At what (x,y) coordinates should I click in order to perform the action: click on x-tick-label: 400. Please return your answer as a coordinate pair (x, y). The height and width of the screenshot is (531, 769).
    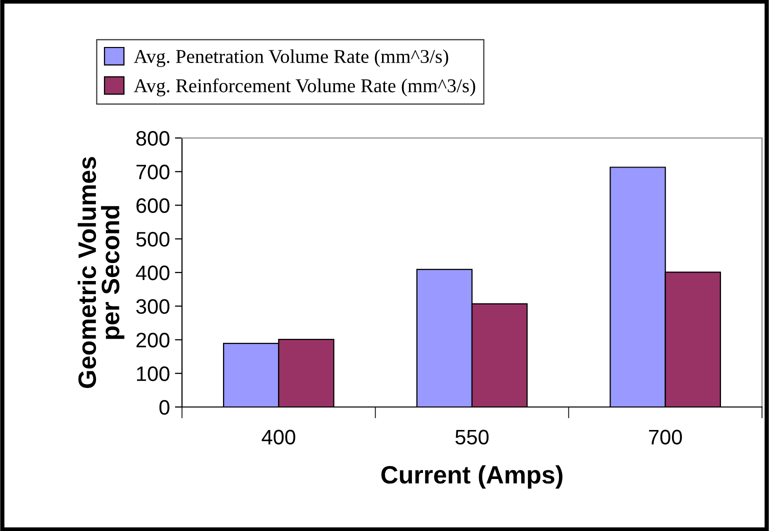
    Looking at the image, I should click on (279, 437).